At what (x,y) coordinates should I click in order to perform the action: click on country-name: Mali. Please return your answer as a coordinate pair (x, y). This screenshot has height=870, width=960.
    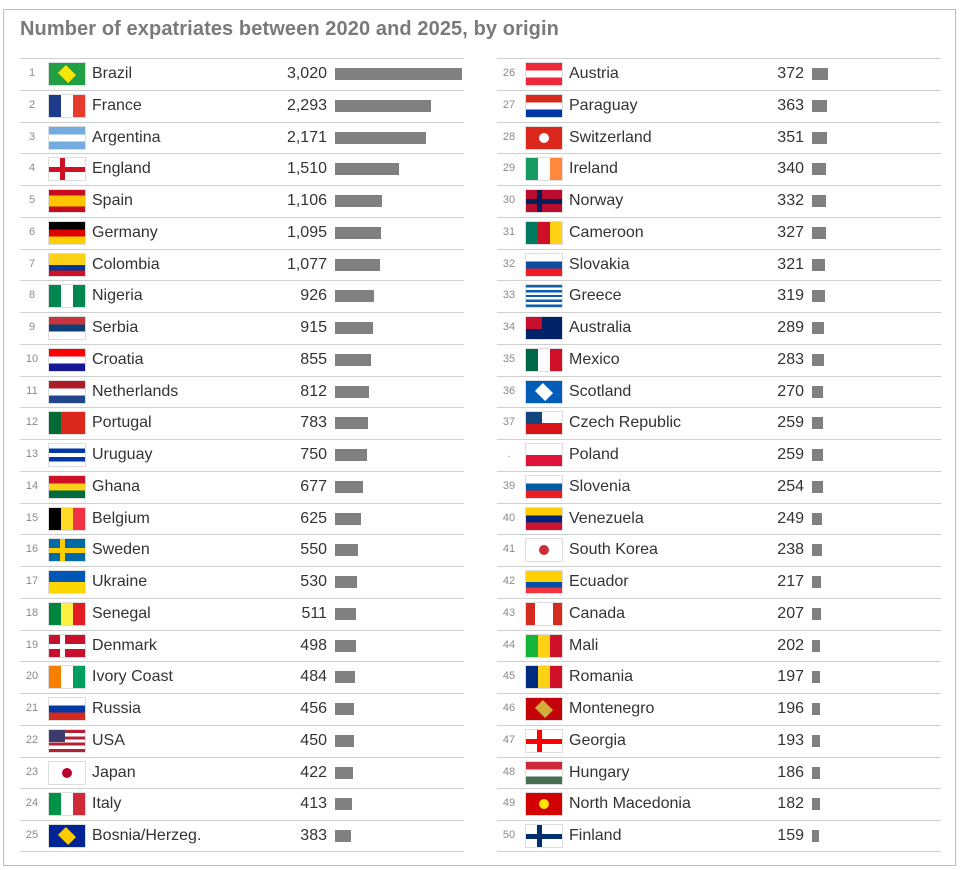
    Looking at the image, I should click on (584, 645).